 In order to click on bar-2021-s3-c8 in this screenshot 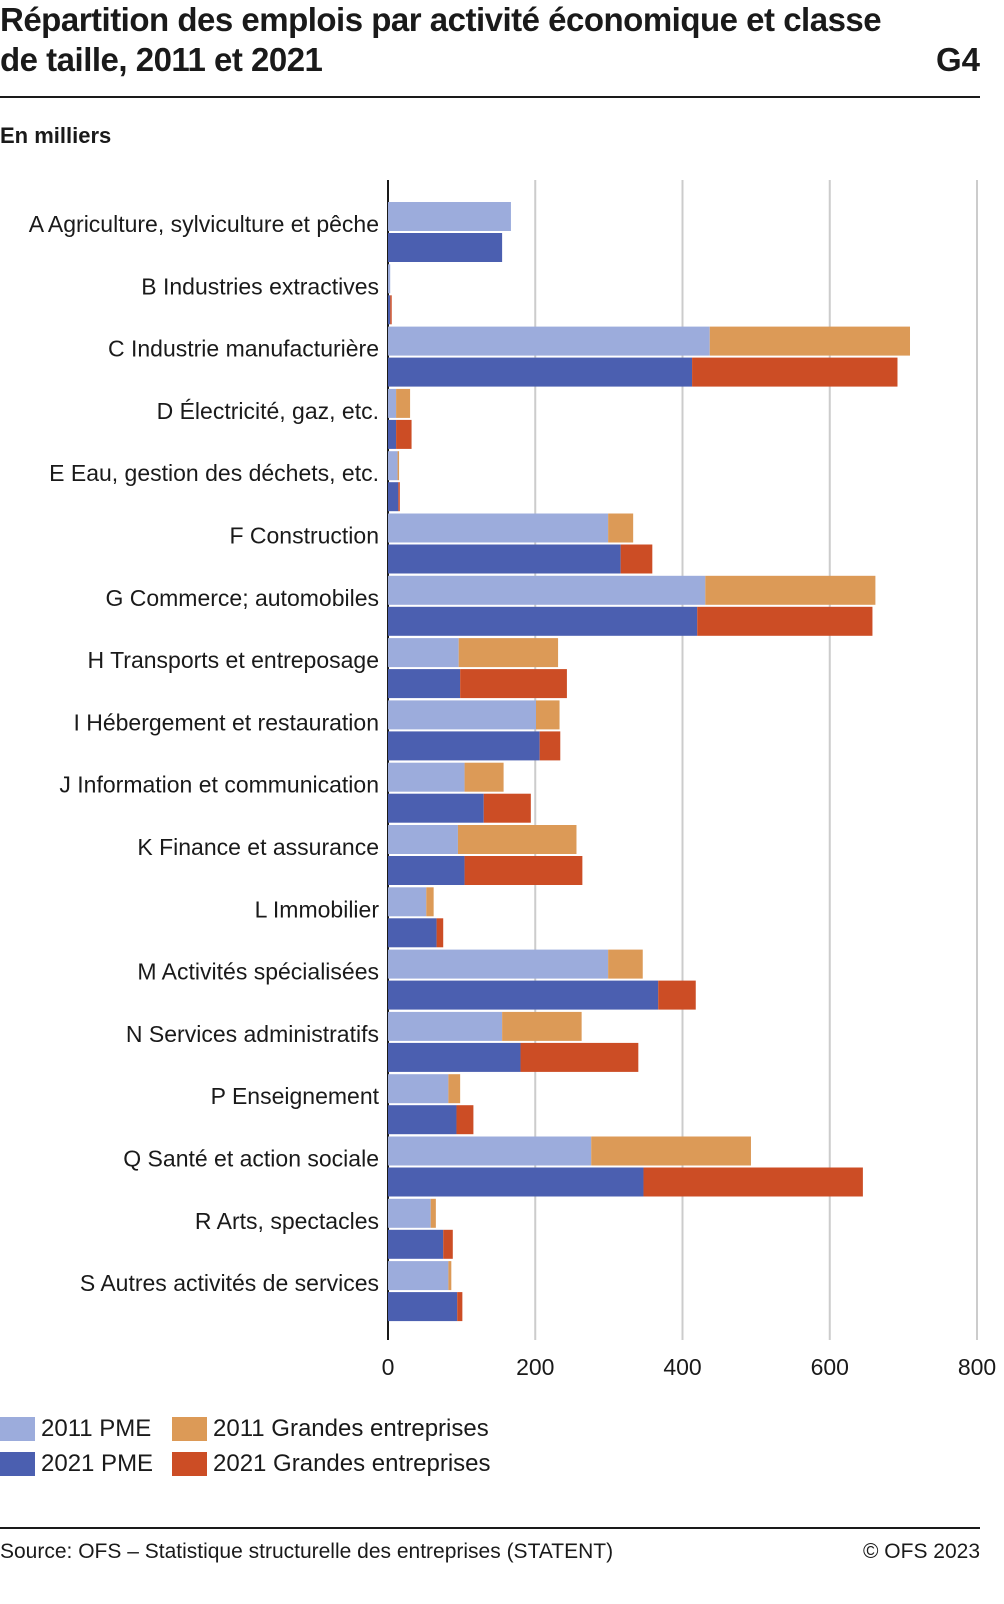, I will do `click(550, 746)`.